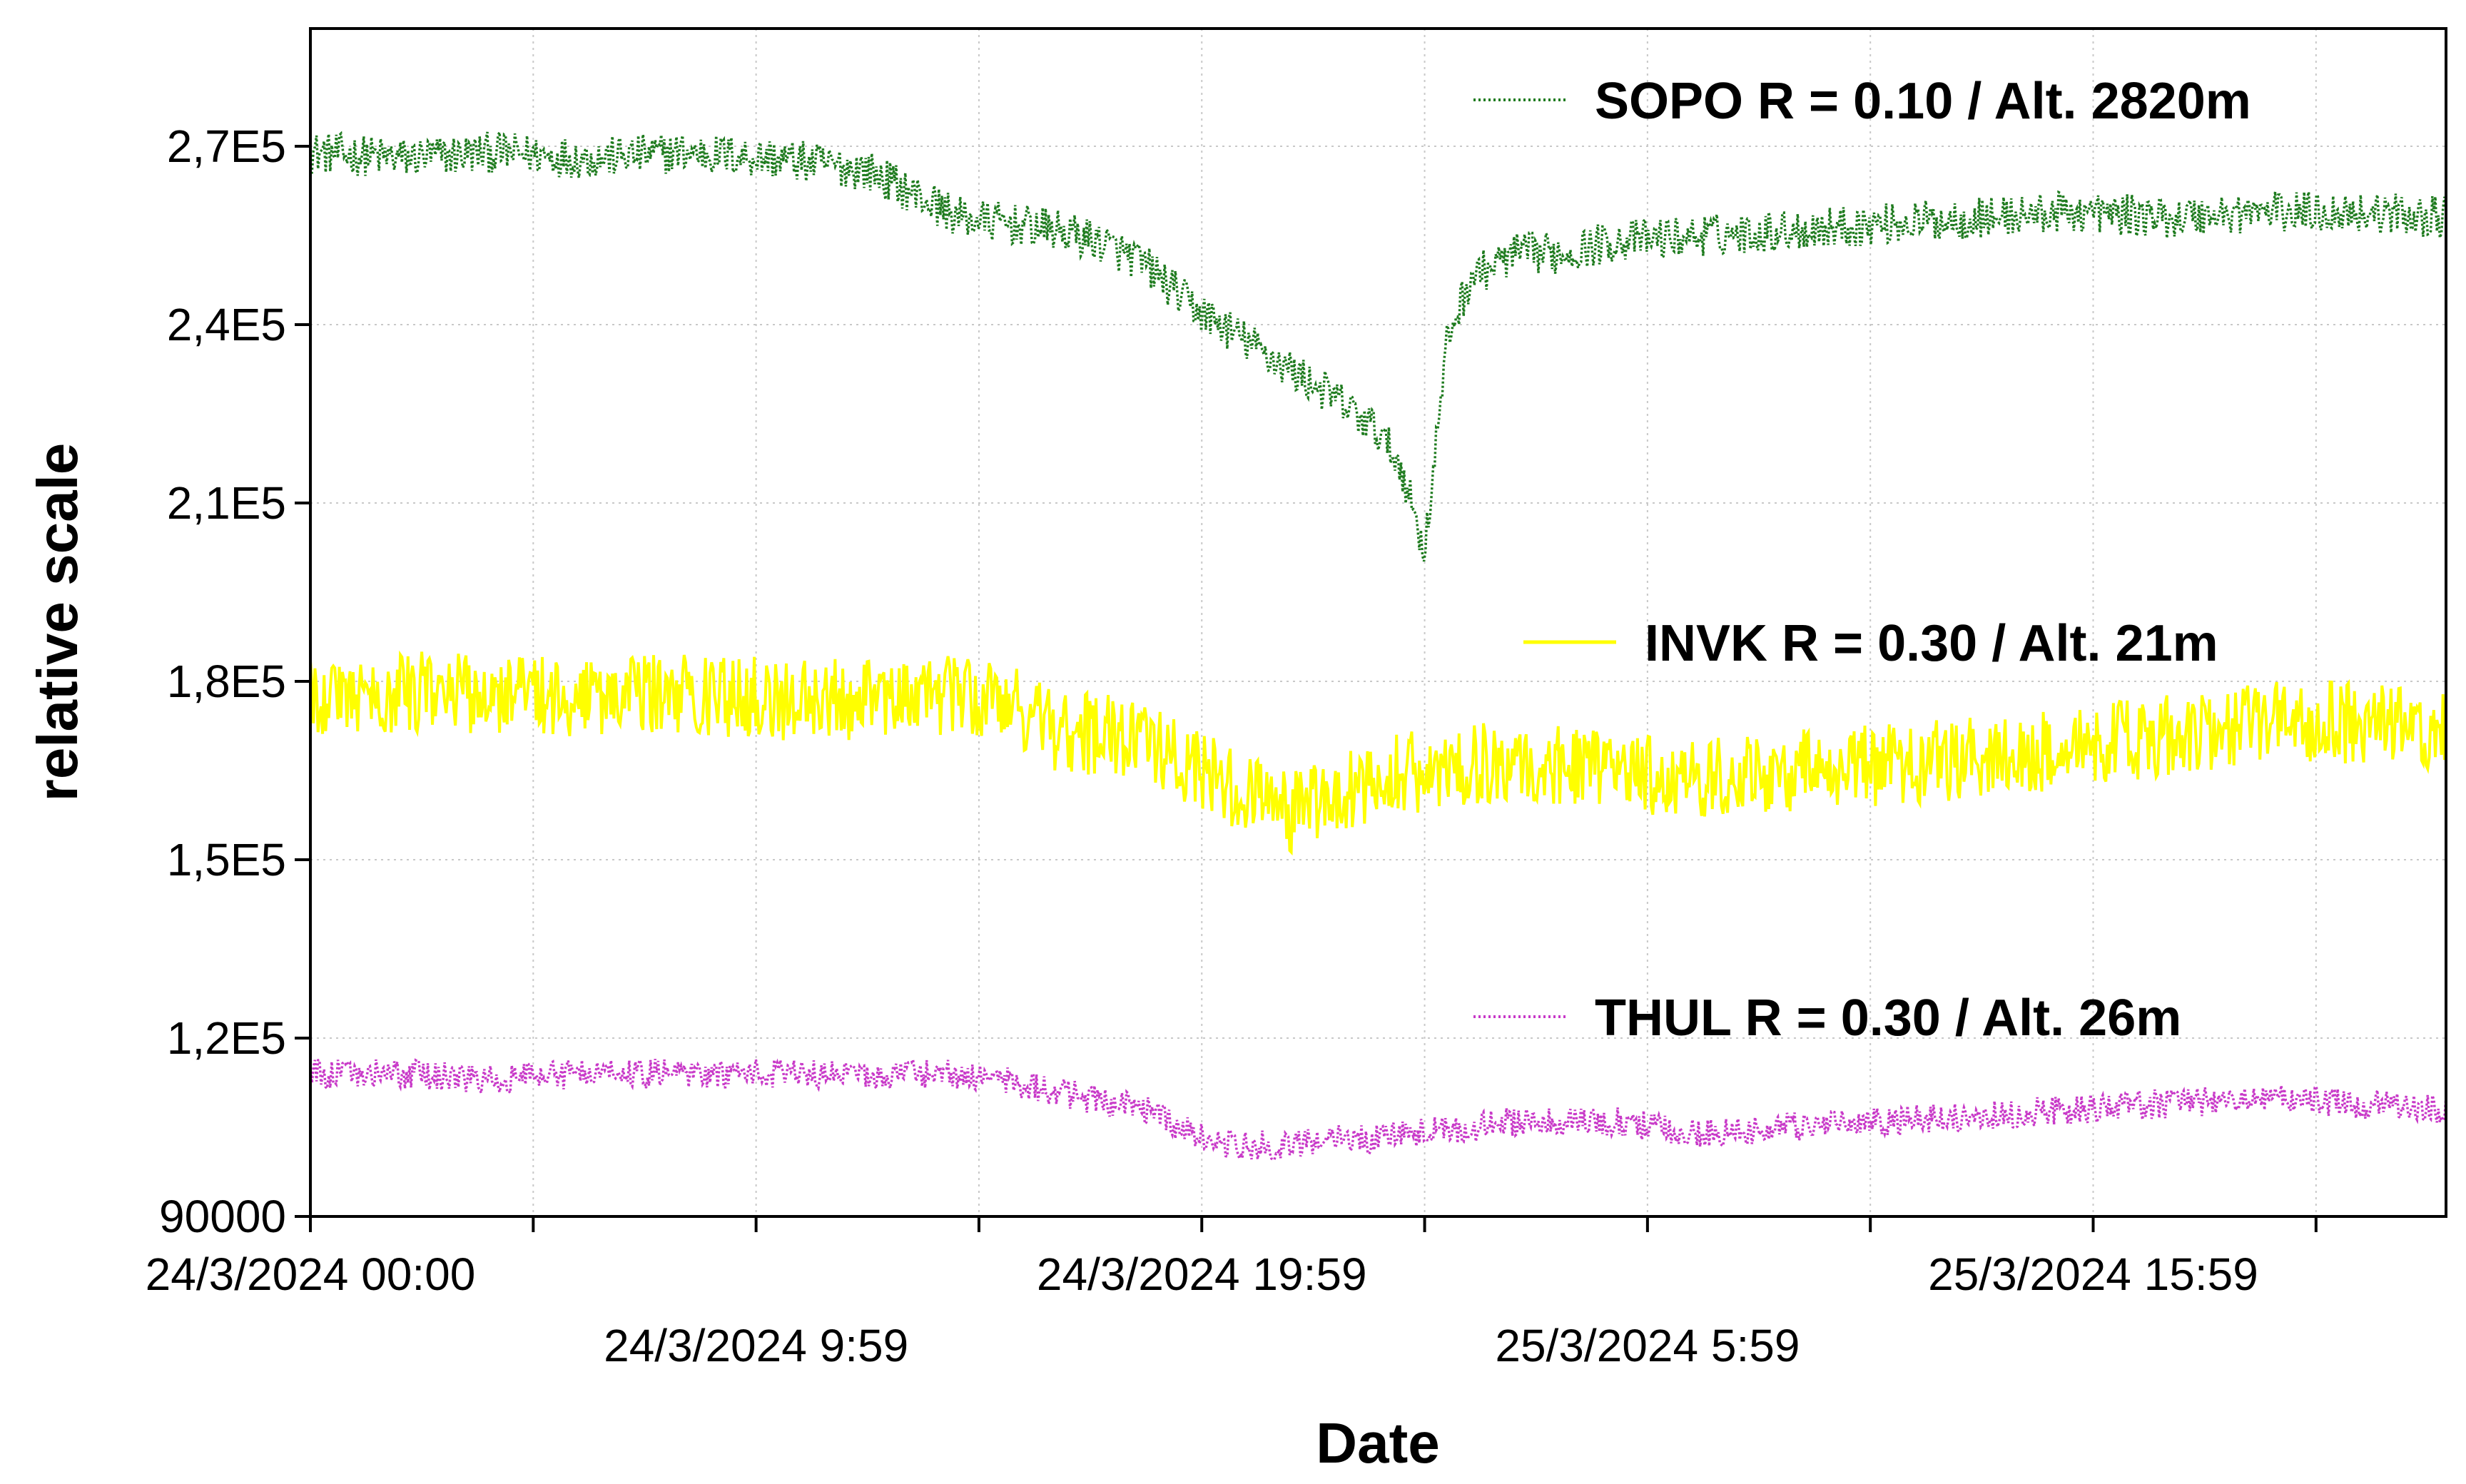 The image size is (2466, 1484). I want to click on x-tick-label: 24/3/2024 19:59, so click(1202, 1274).